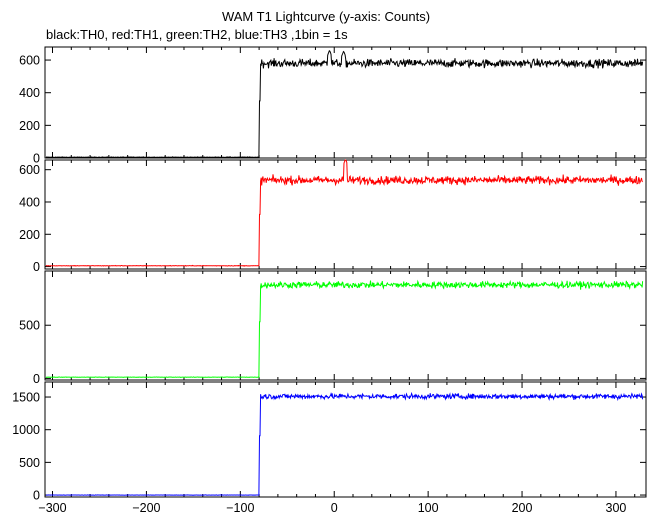  Describe the element at coordinates (26, 398) in the screenshot. I see `y-tick-label-TH3: 1500` at that location.